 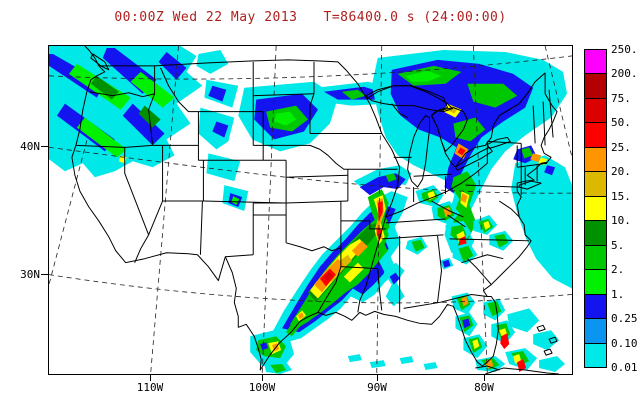 What do you see at coordinates (624, 367) in the screenshot?
I see `colorbar-label: 0.01` at bounding box center [624, 367].